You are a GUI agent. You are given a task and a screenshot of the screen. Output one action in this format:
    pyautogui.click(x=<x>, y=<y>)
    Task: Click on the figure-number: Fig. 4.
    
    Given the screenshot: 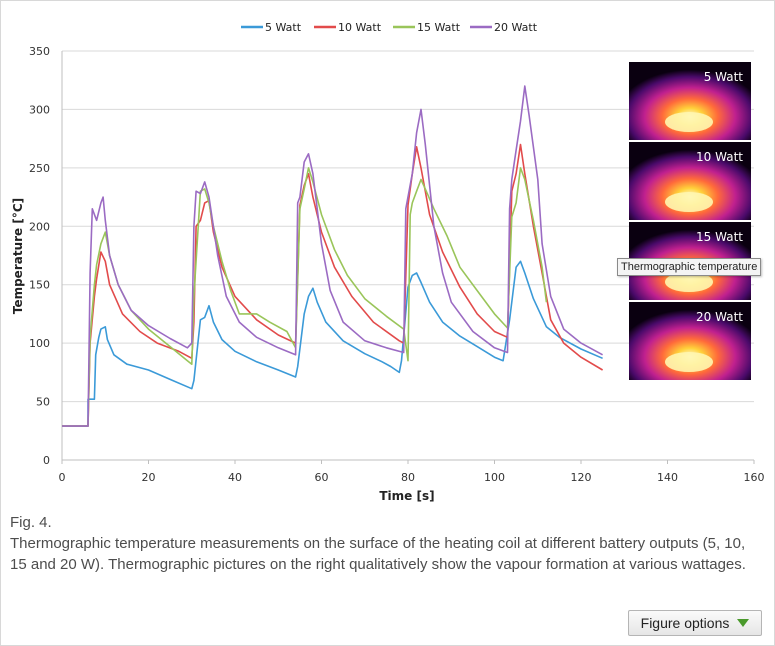 What is the action you would take?
    pyautogui.click(x=387, y=522)
    